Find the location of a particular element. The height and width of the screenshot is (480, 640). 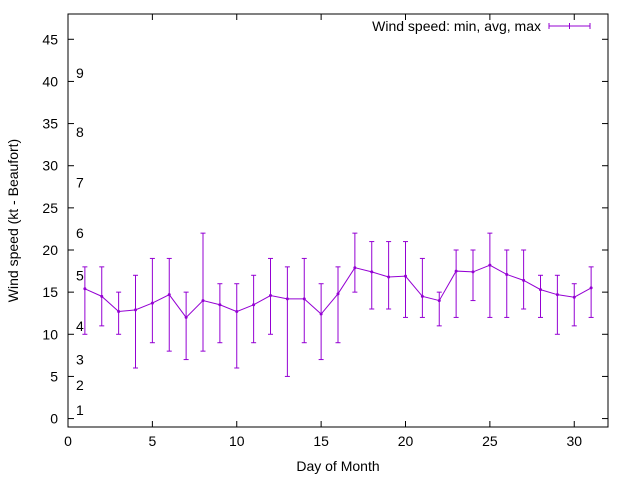

y-tick-label: 10 is located at coordinates (50, 334).